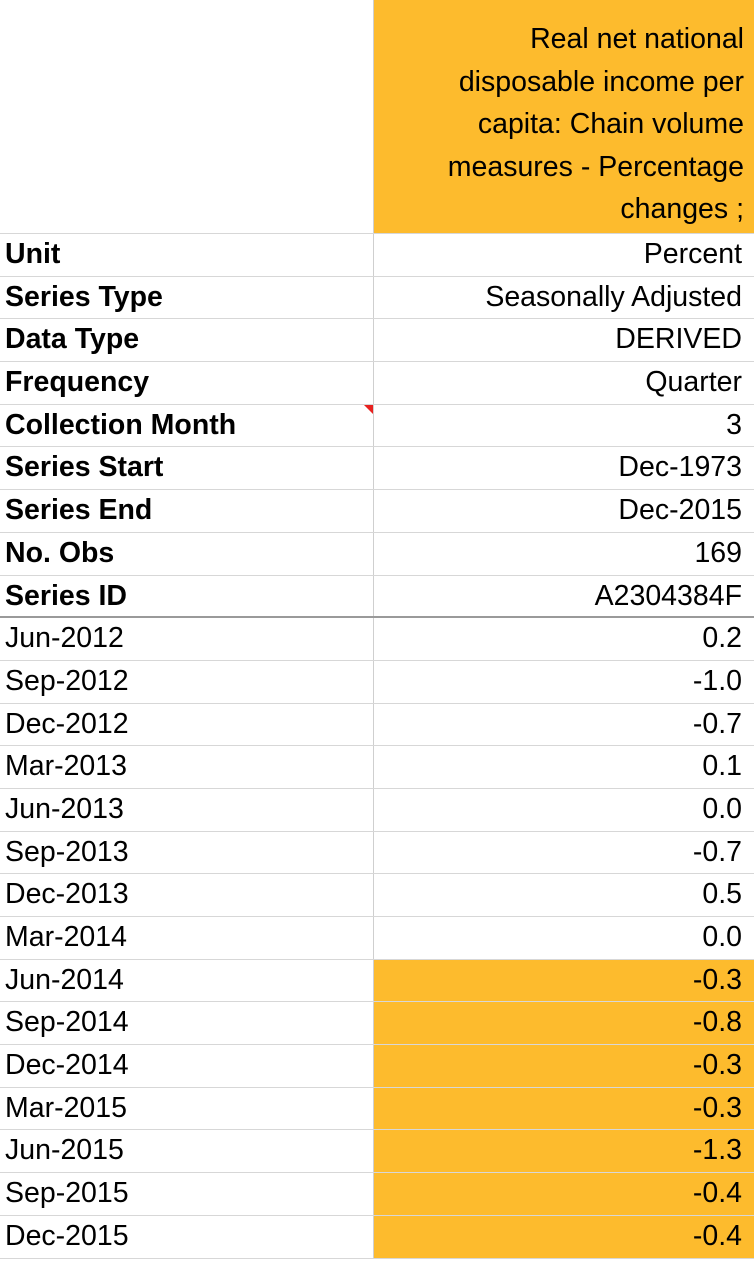 This screenshot has width=754, height=1268. I want to click on observation-row: Mar-2013 0.1, so click(377, 767).